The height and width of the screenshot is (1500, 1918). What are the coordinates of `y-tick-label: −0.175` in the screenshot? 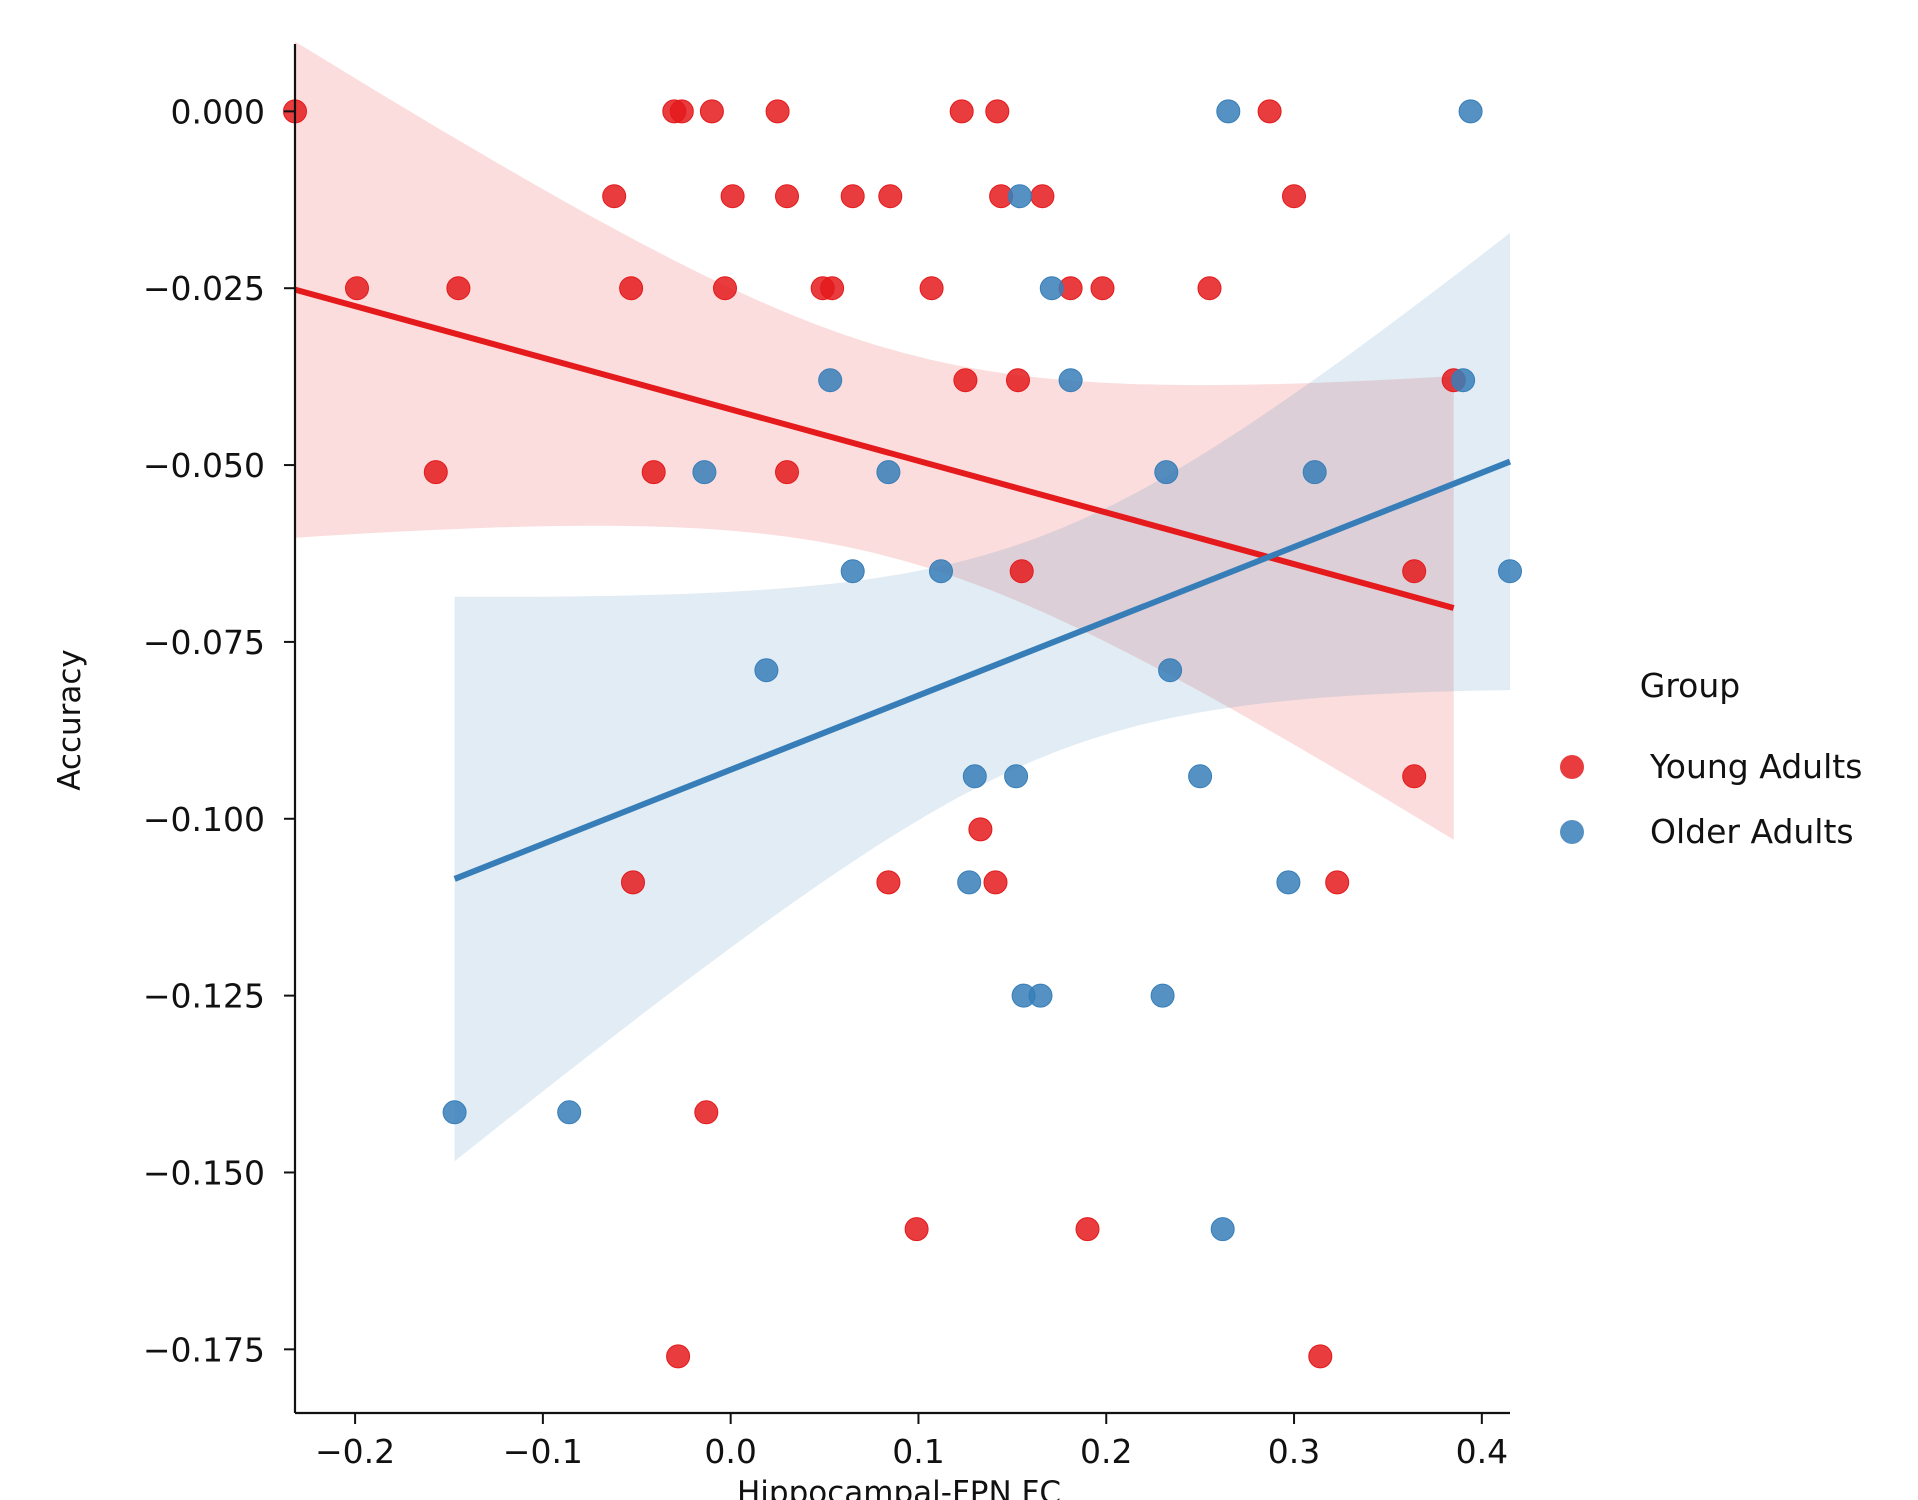 It's located at (204, 1349).